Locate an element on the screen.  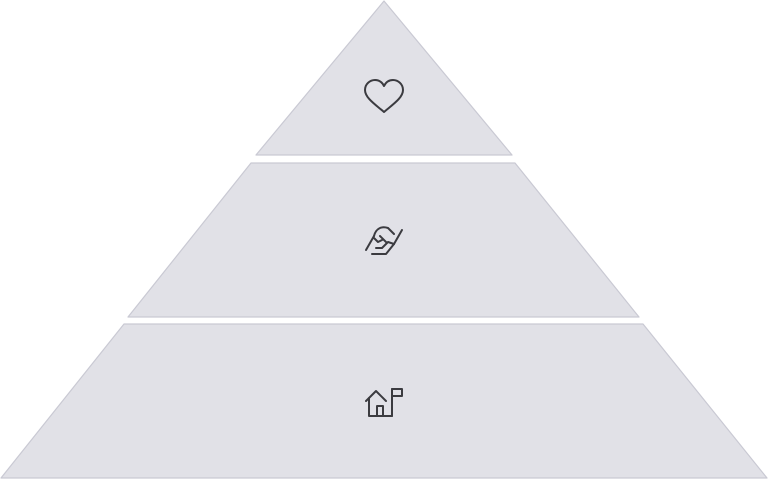
tier-top-shape is located at coordinates (384, 78).